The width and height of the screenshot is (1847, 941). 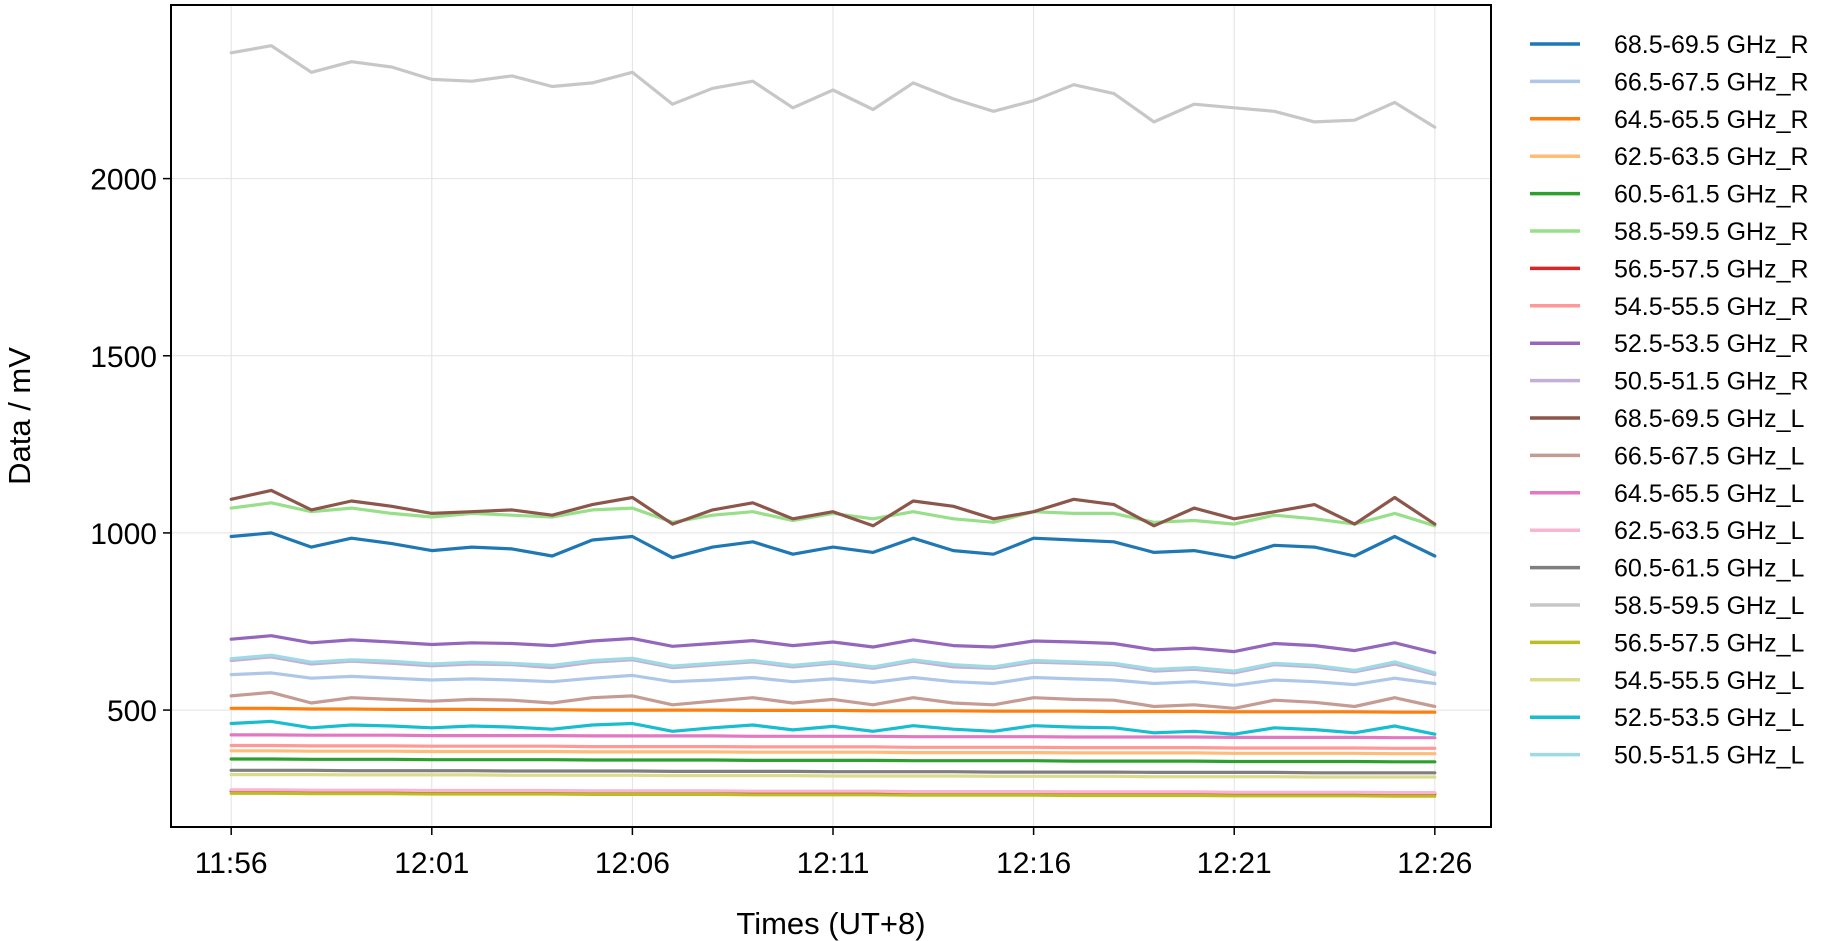 I want to click on x-axis-label: Times (UT+8), so click(x=830, y=923).